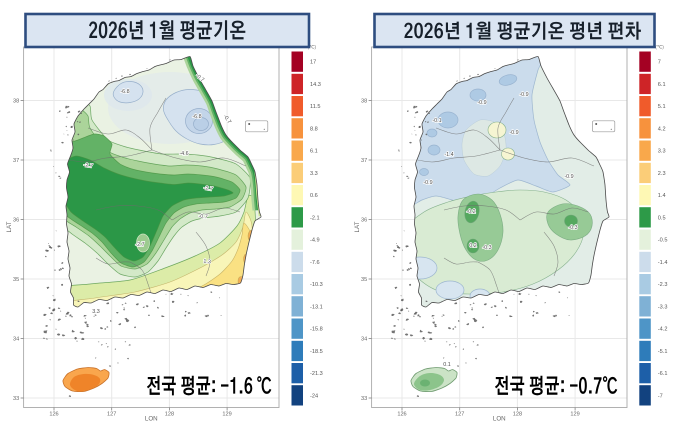 This screenshot has height=432, width=680. I want to click on svg-text: -21.3, so click(316, 374).